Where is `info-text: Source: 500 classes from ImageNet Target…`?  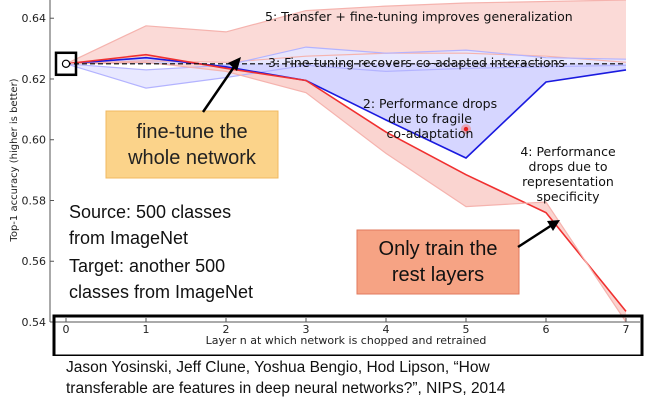 info-text: Source: 500 classes from ImageNet Target… is located at coordinates (161, 252).